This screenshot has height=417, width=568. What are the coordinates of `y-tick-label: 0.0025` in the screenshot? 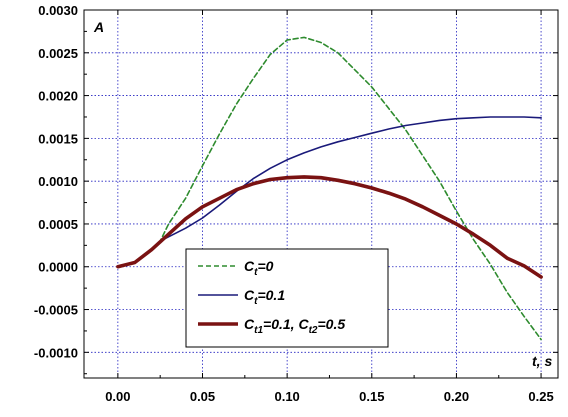 It's located at (58, 53).